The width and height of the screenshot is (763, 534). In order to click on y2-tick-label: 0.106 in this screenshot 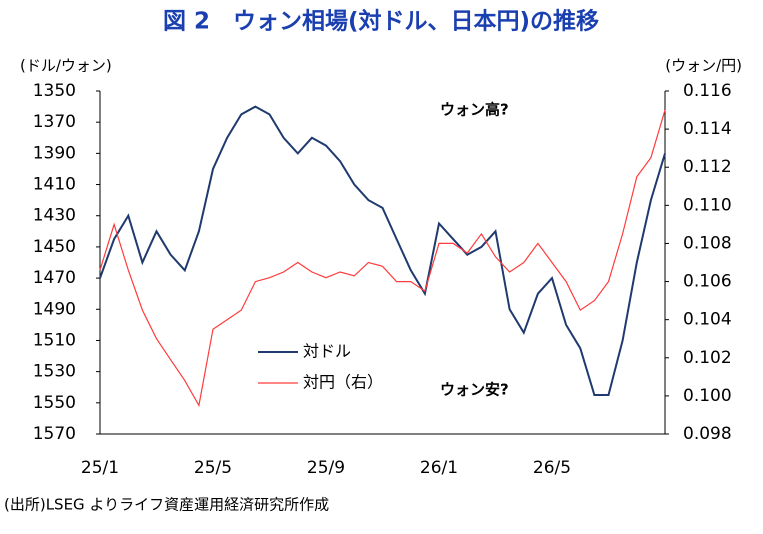, I will do `click(707, 282)`.